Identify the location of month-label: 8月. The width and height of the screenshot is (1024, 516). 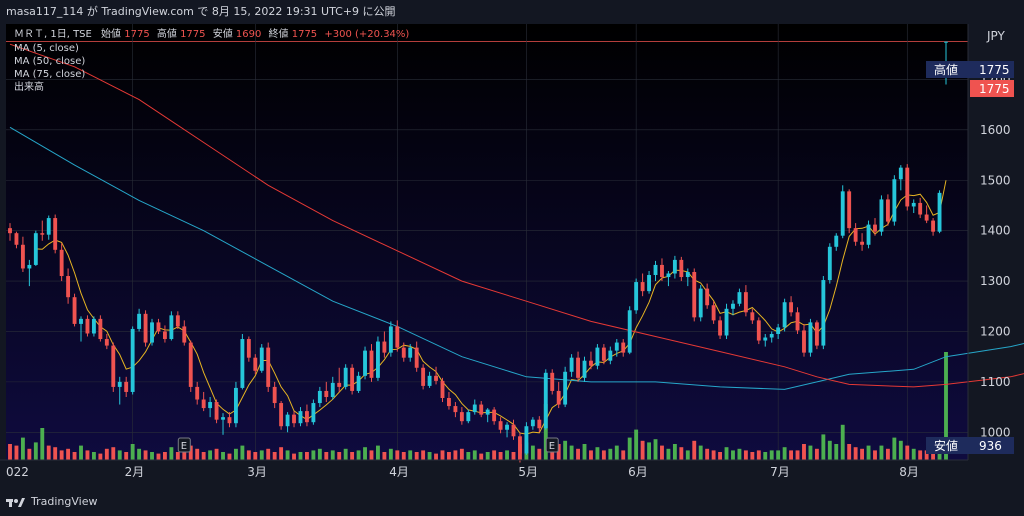
(909, 472).